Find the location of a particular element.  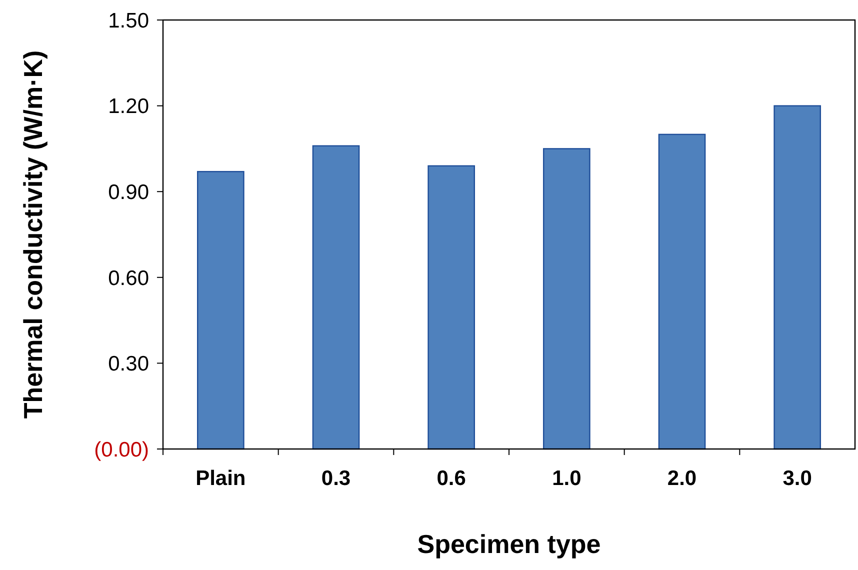

y-tick-label: 1.50 is located at coordinates (128, 20).